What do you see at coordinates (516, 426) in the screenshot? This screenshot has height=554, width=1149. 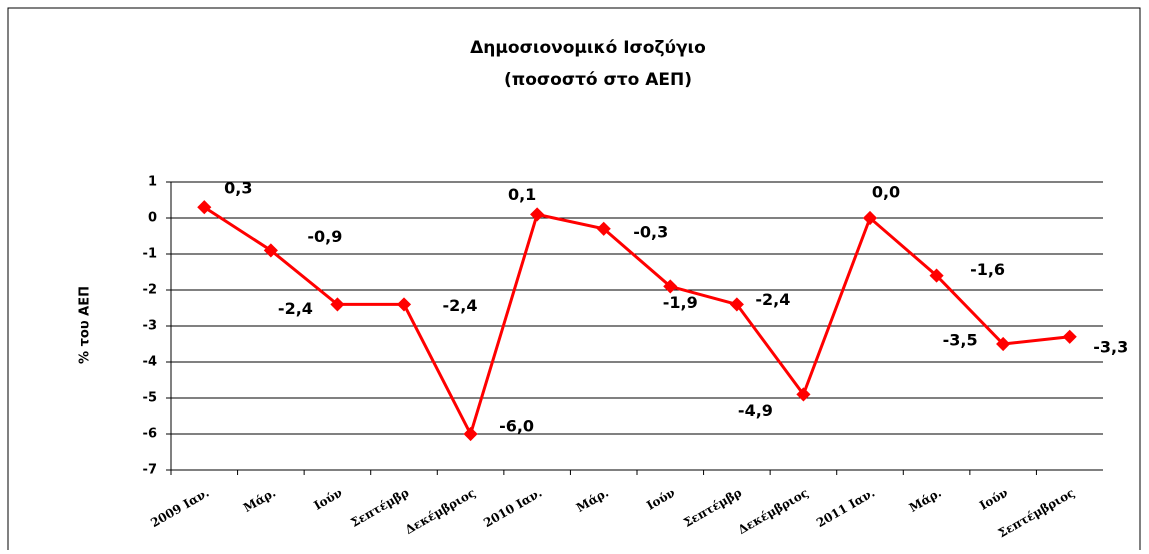 I see `data-label: -6,0` at bounding box center [516, 426].